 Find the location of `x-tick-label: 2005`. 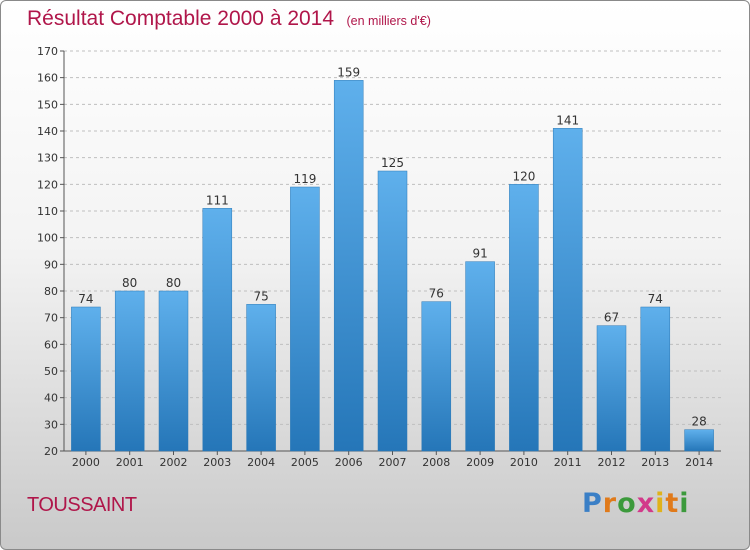

x-tick-label: 2005 is located at coordinates (305, 462).